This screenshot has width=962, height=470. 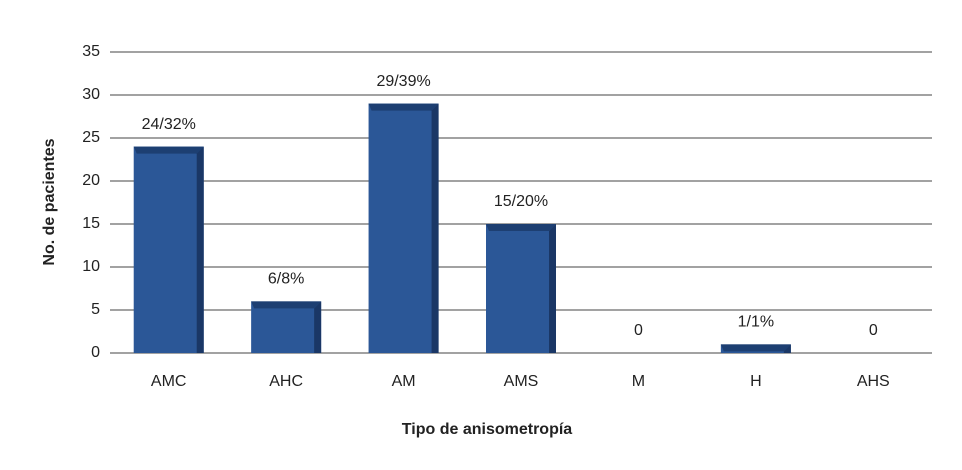 What do you see at coordinates (521, 201) in the screenshot?
I see `value-label: 15/20%` at bounding box center [521, 201].